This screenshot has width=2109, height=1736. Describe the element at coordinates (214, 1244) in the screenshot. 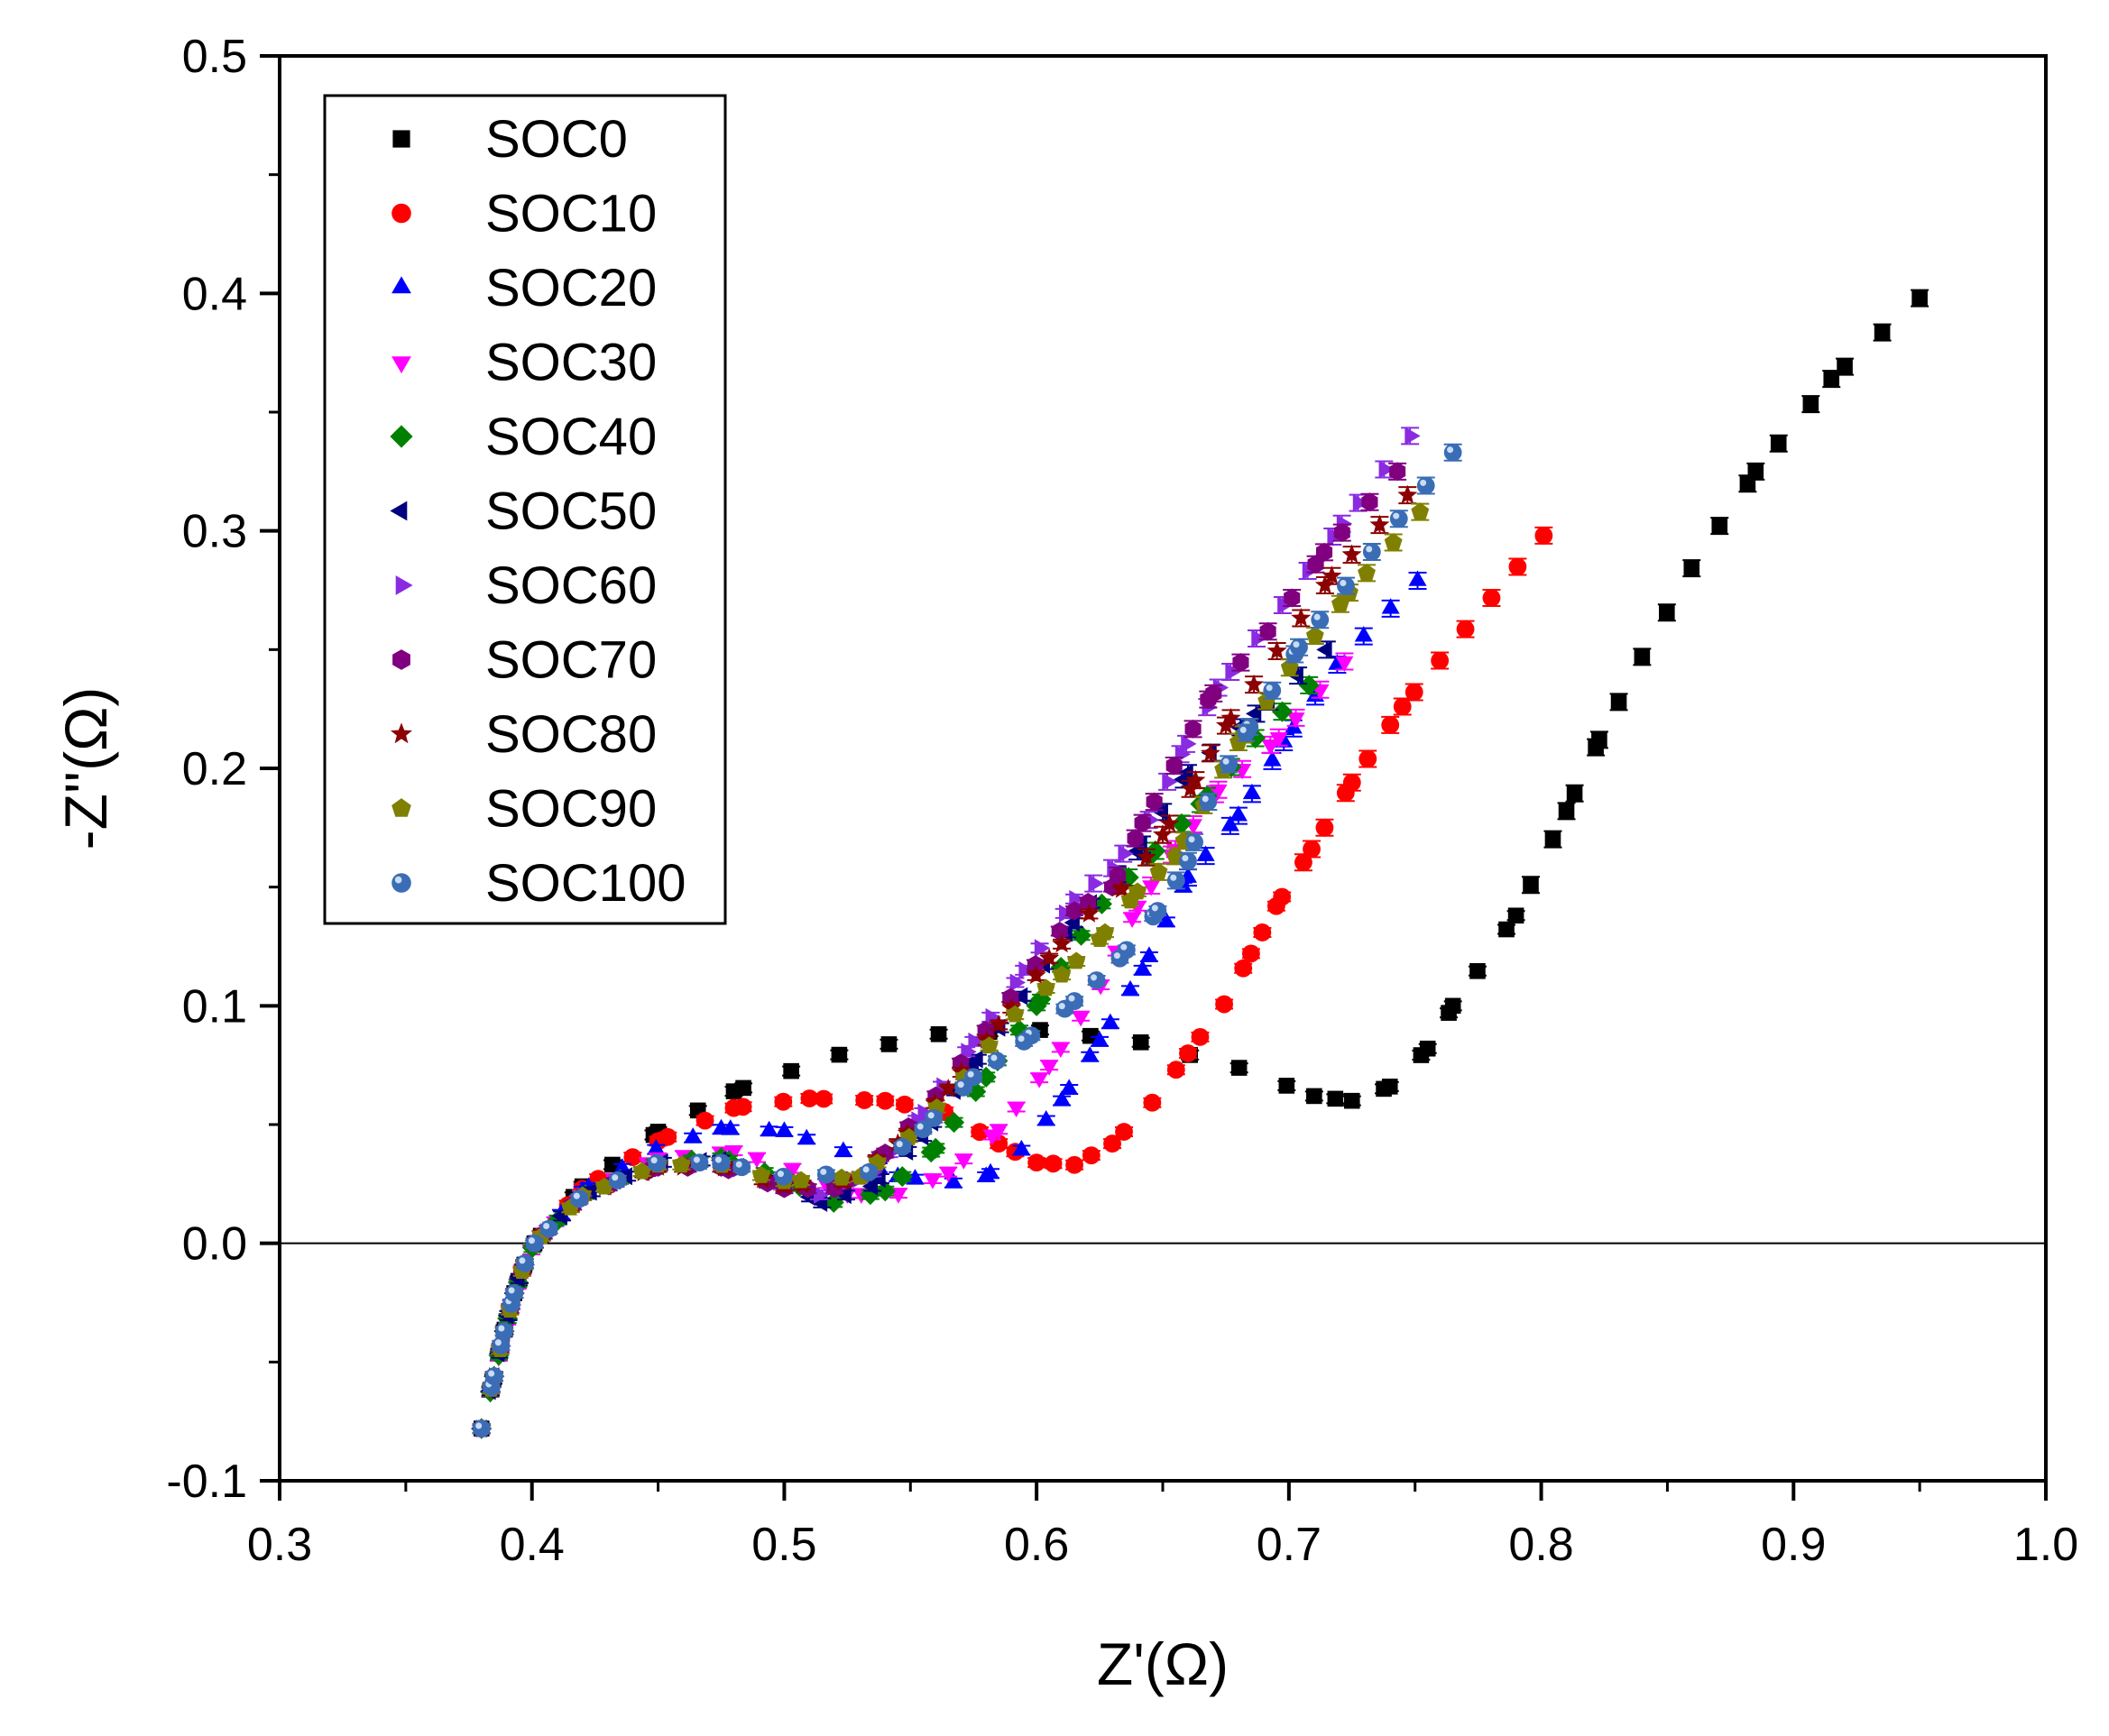

I see `y-tick-label: 0.0` at that location.